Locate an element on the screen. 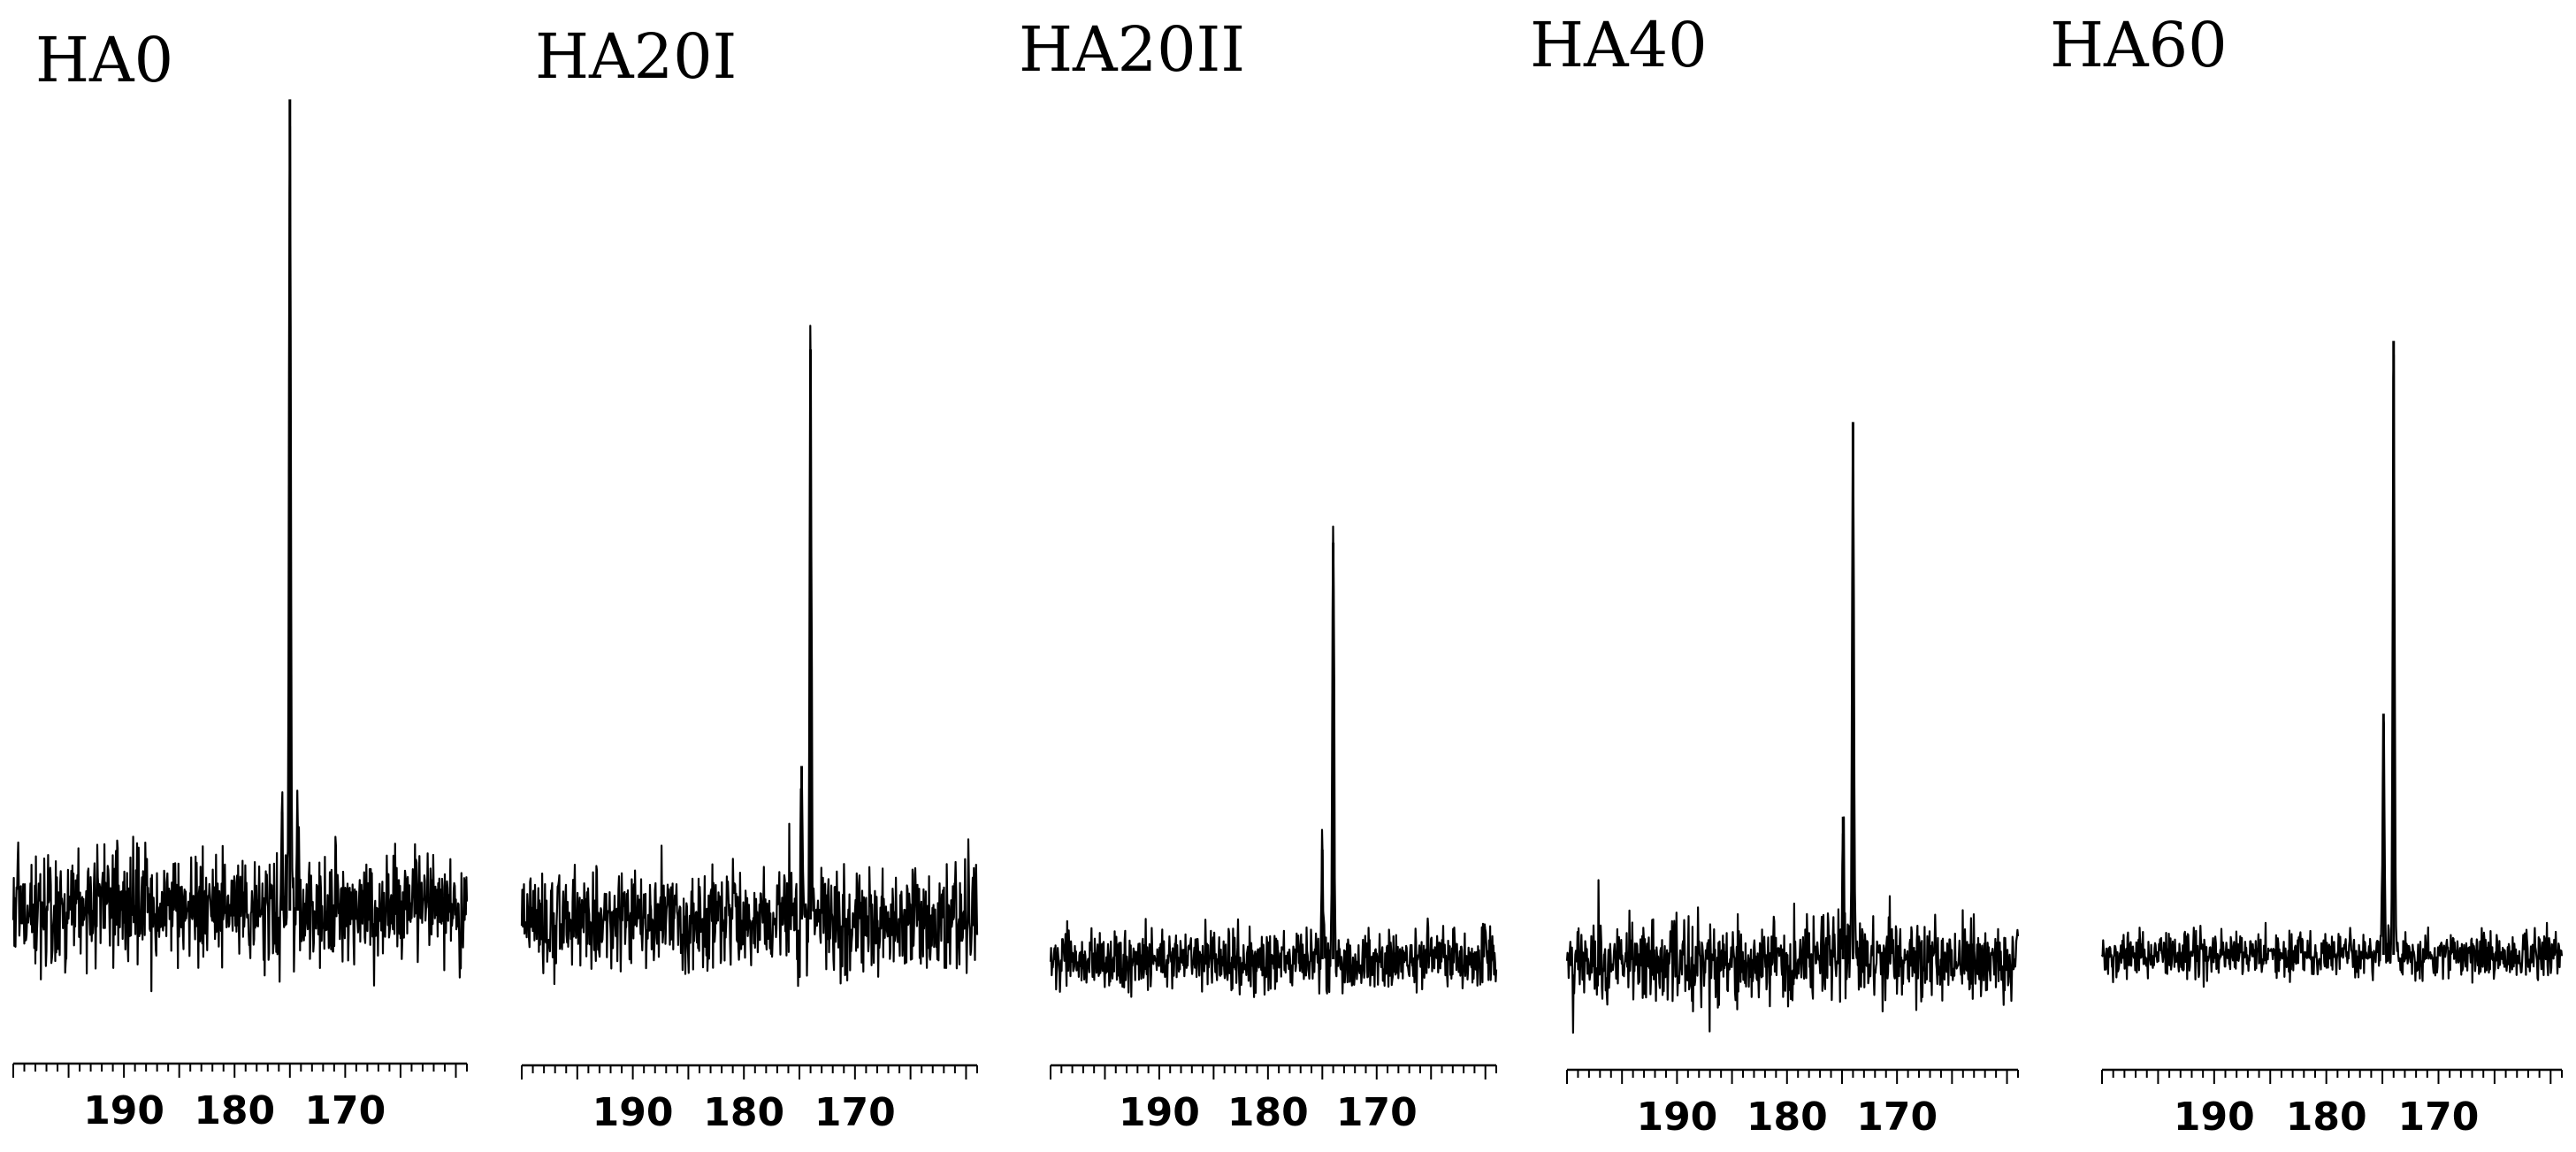  panel-title: HA40 is located at coordinates (1619, 45).